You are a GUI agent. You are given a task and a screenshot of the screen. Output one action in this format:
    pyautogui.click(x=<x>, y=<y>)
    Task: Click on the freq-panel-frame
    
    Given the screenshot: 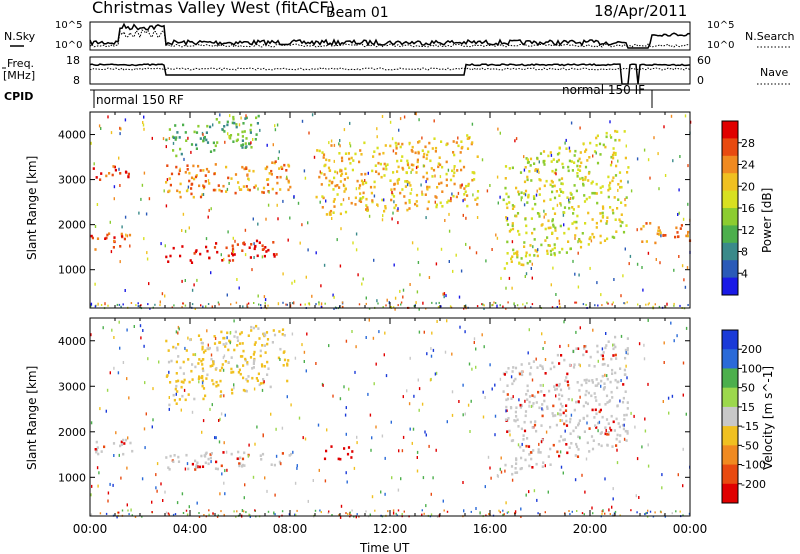 What is the action you would take?
    pyautogui.click(x=390, y=70)
    